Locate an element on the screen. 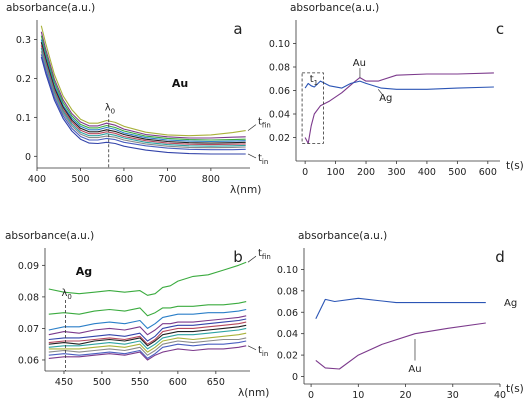  x-tick-label: 800 is located at coordinates (211, 179).